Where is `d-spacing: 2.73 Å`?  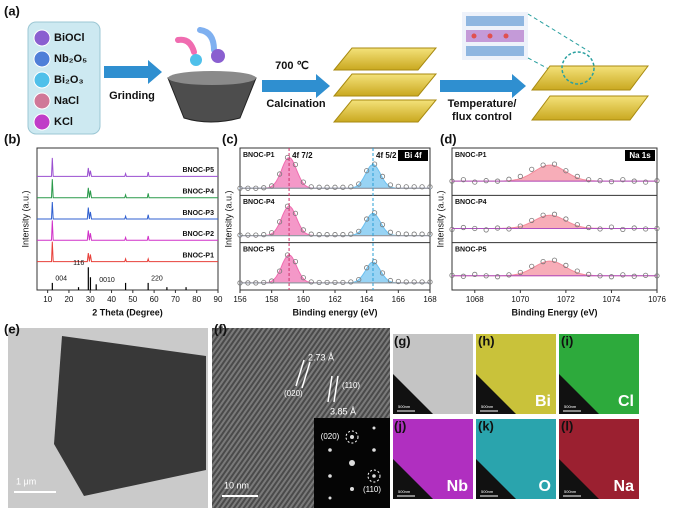 d-spacing: 2.73 Å is located at coordinates (321, 357).